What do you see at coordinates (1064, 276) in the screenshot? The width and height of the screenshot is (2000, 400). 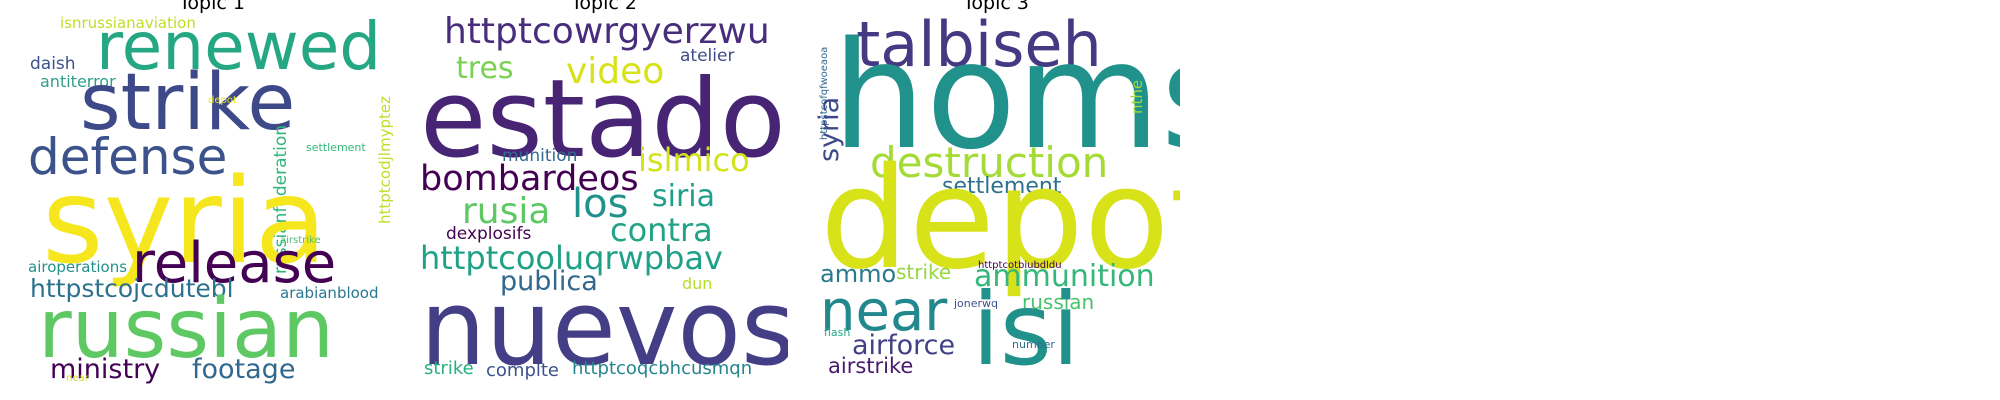 I see `cloud-word: ammunition` at bounding box center [1064, 276].